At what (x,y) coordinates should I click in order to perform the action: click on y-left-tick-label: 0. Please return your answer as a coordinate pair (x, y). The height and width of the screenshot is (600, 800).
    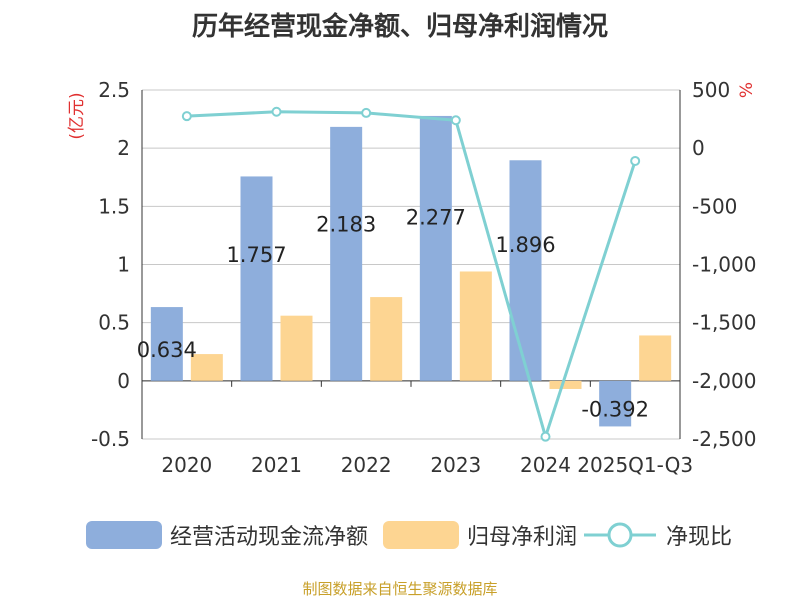
    Looking at the image, I should click on (123, 381).